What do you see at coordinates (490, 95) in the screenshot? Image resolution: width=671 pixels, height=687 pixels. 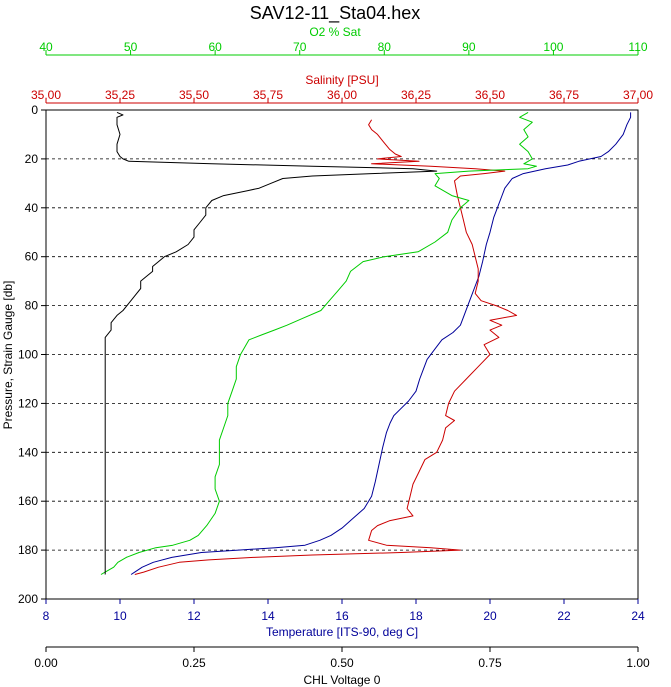 I see `salinity-tick-label: 36,50` at bounding box center [490, 95].